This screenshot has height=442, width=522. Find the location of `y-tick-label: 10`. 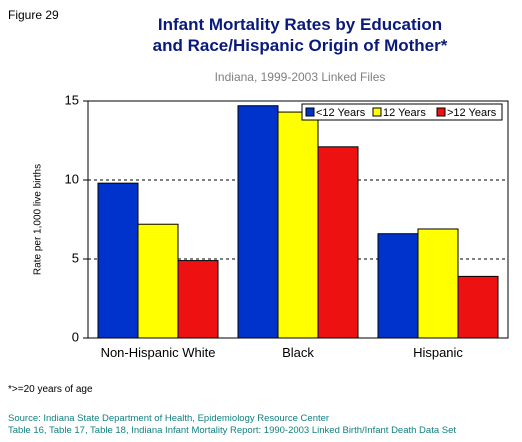

y-tick-label: 10 is located at coordinates (72, 178).